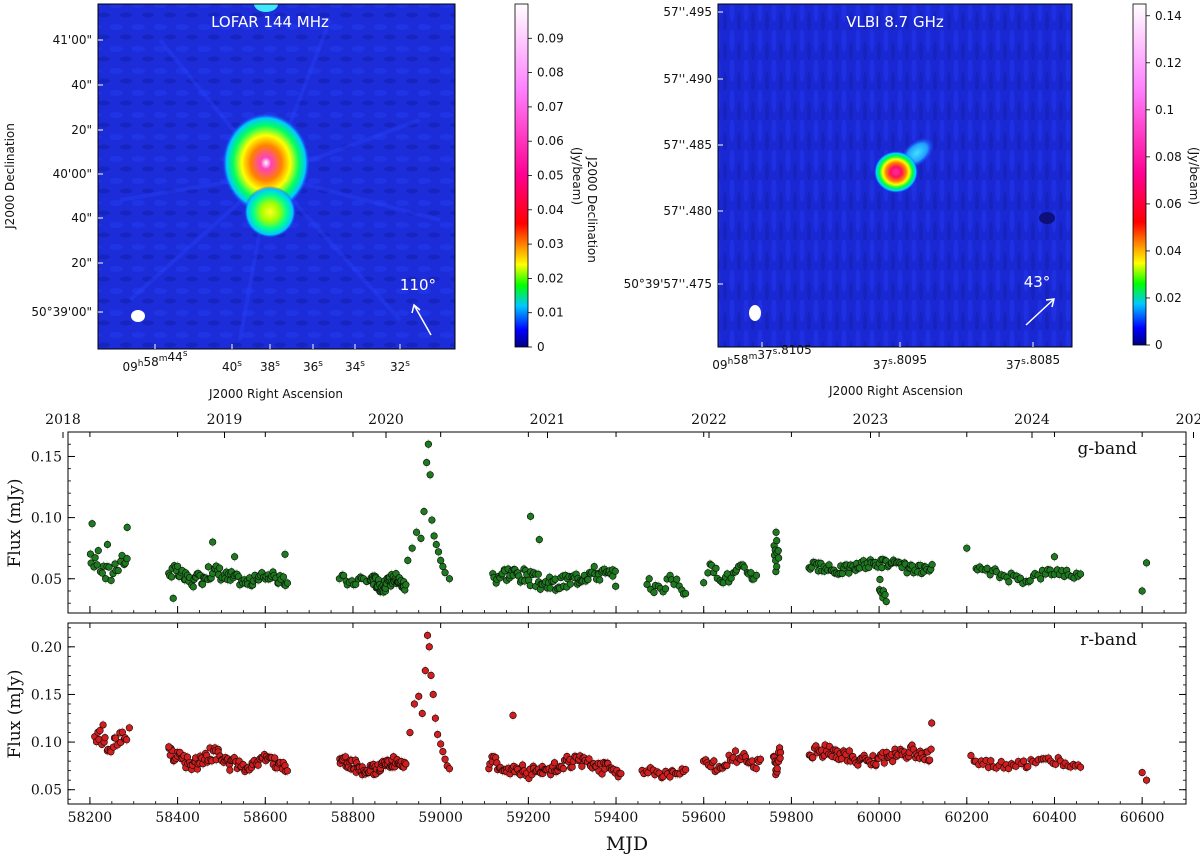 The width and height of the screenshot is (1200, 857). I want to click on lofar-colorbar-overlap-ylabel: J2000 Declination, so click(592, 209).